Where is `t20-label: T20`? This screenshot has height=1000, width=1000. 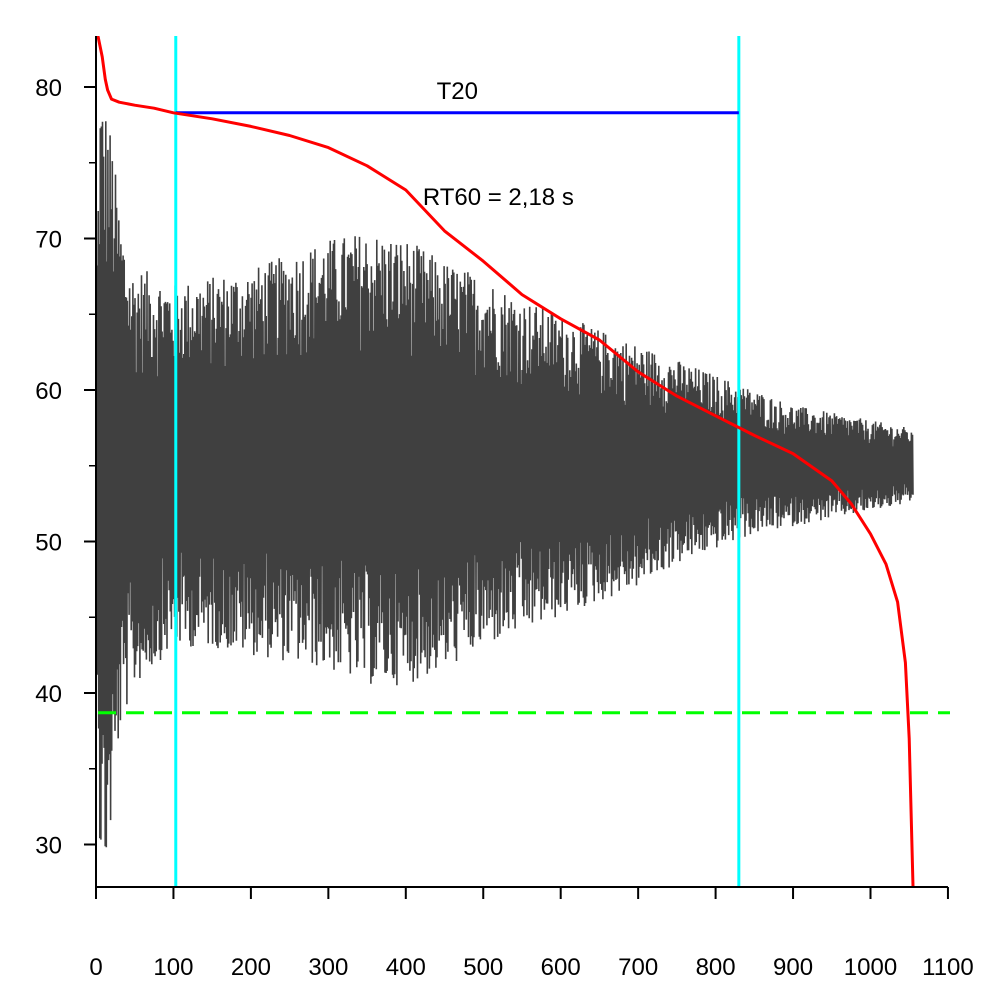
t20-label: T20 is located at coordinates (457, 91).